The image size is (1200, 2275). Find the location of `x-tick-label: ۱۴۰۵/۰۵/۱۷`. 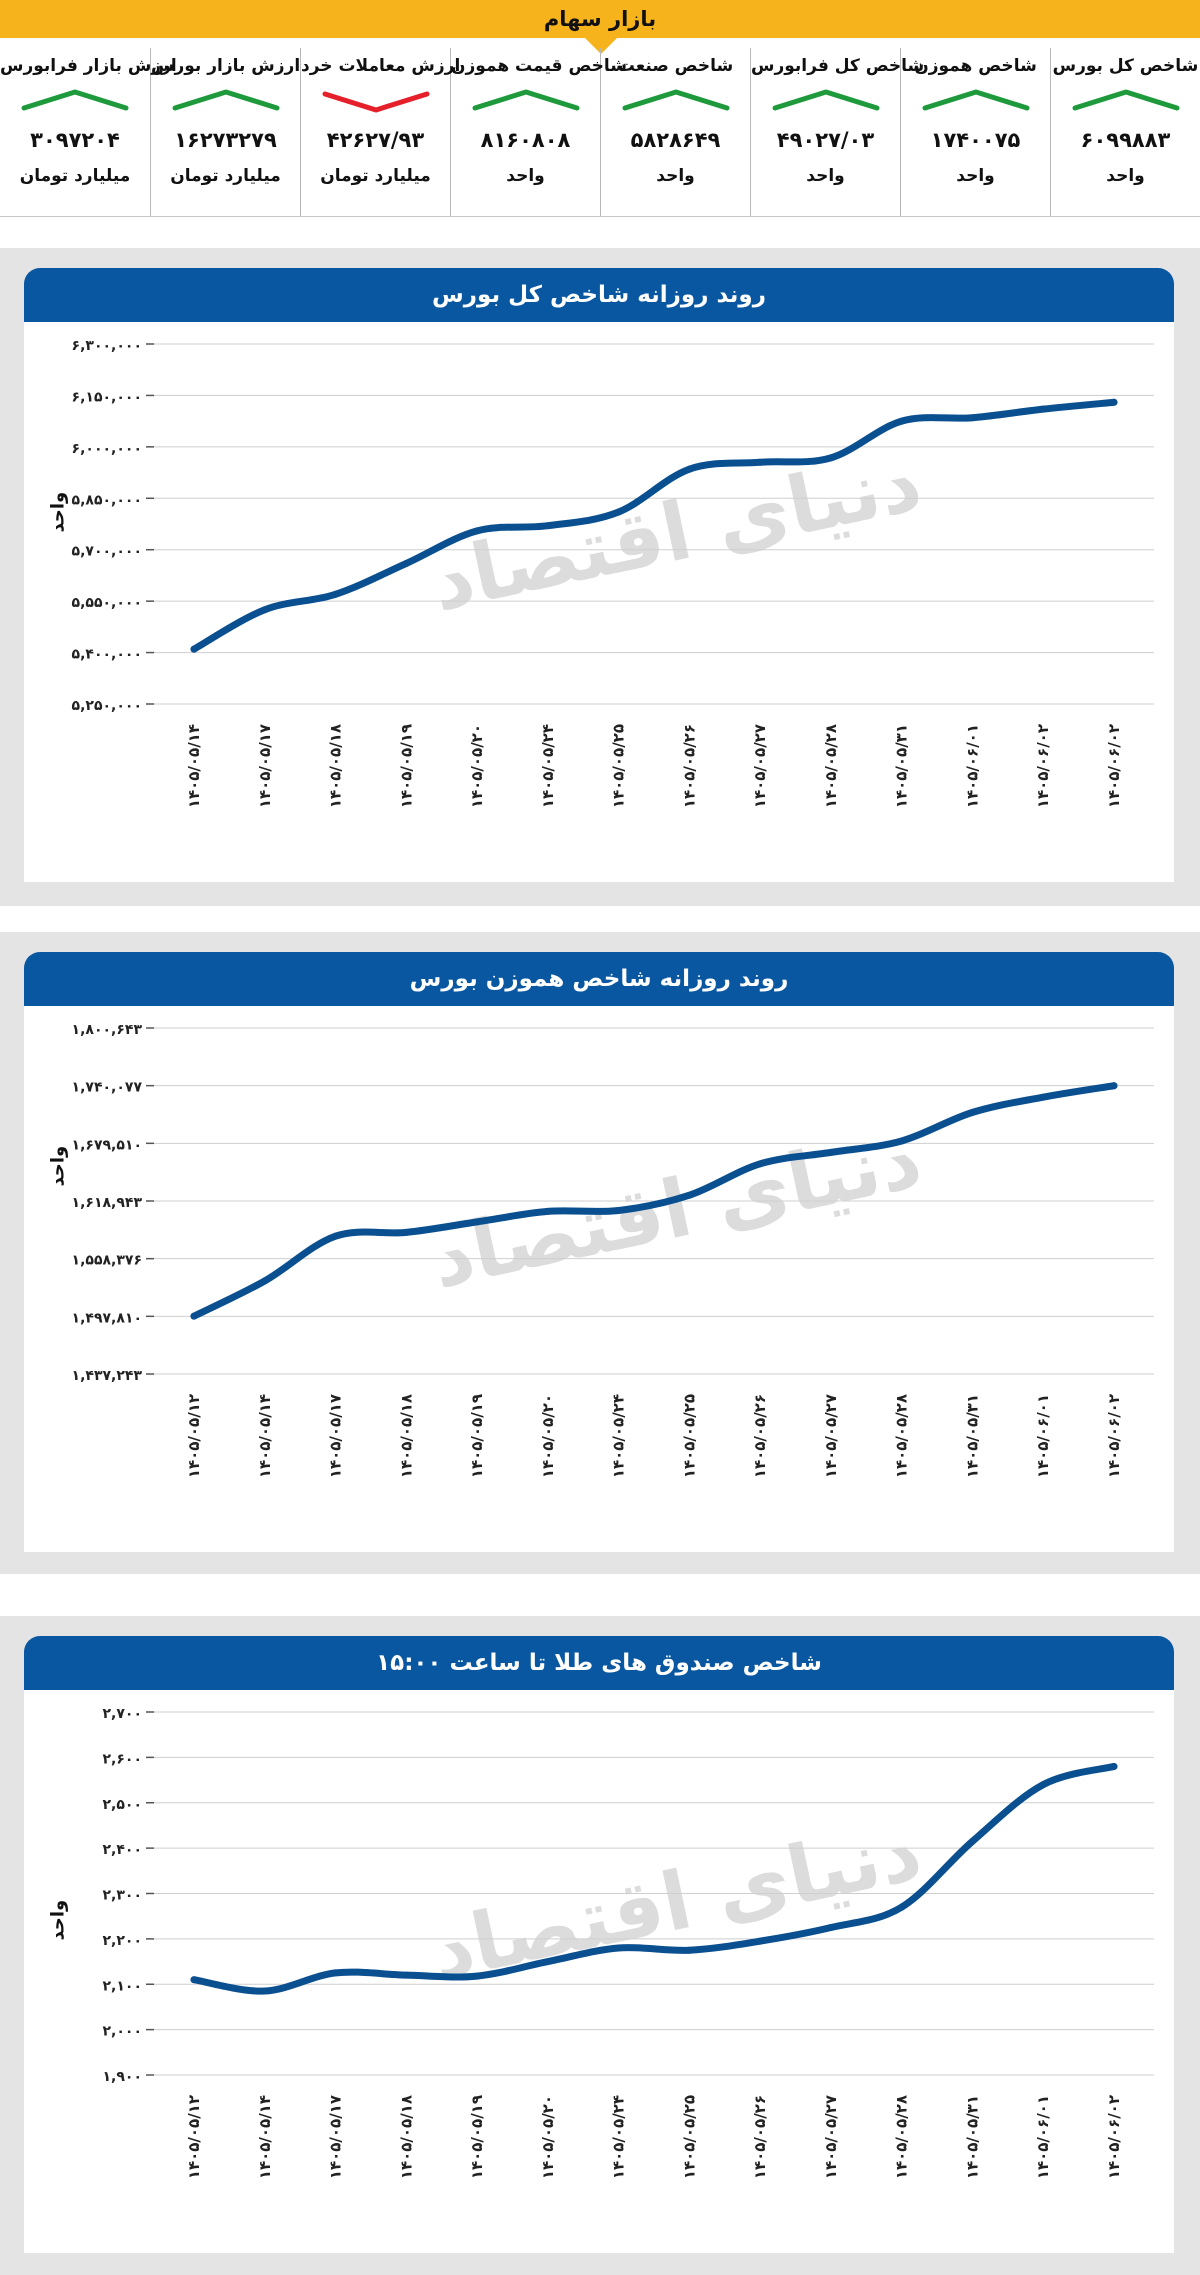

x-tick-label: ۱۴۰۵/۰۵/۱۷ is located at coordinates (336, 1436).